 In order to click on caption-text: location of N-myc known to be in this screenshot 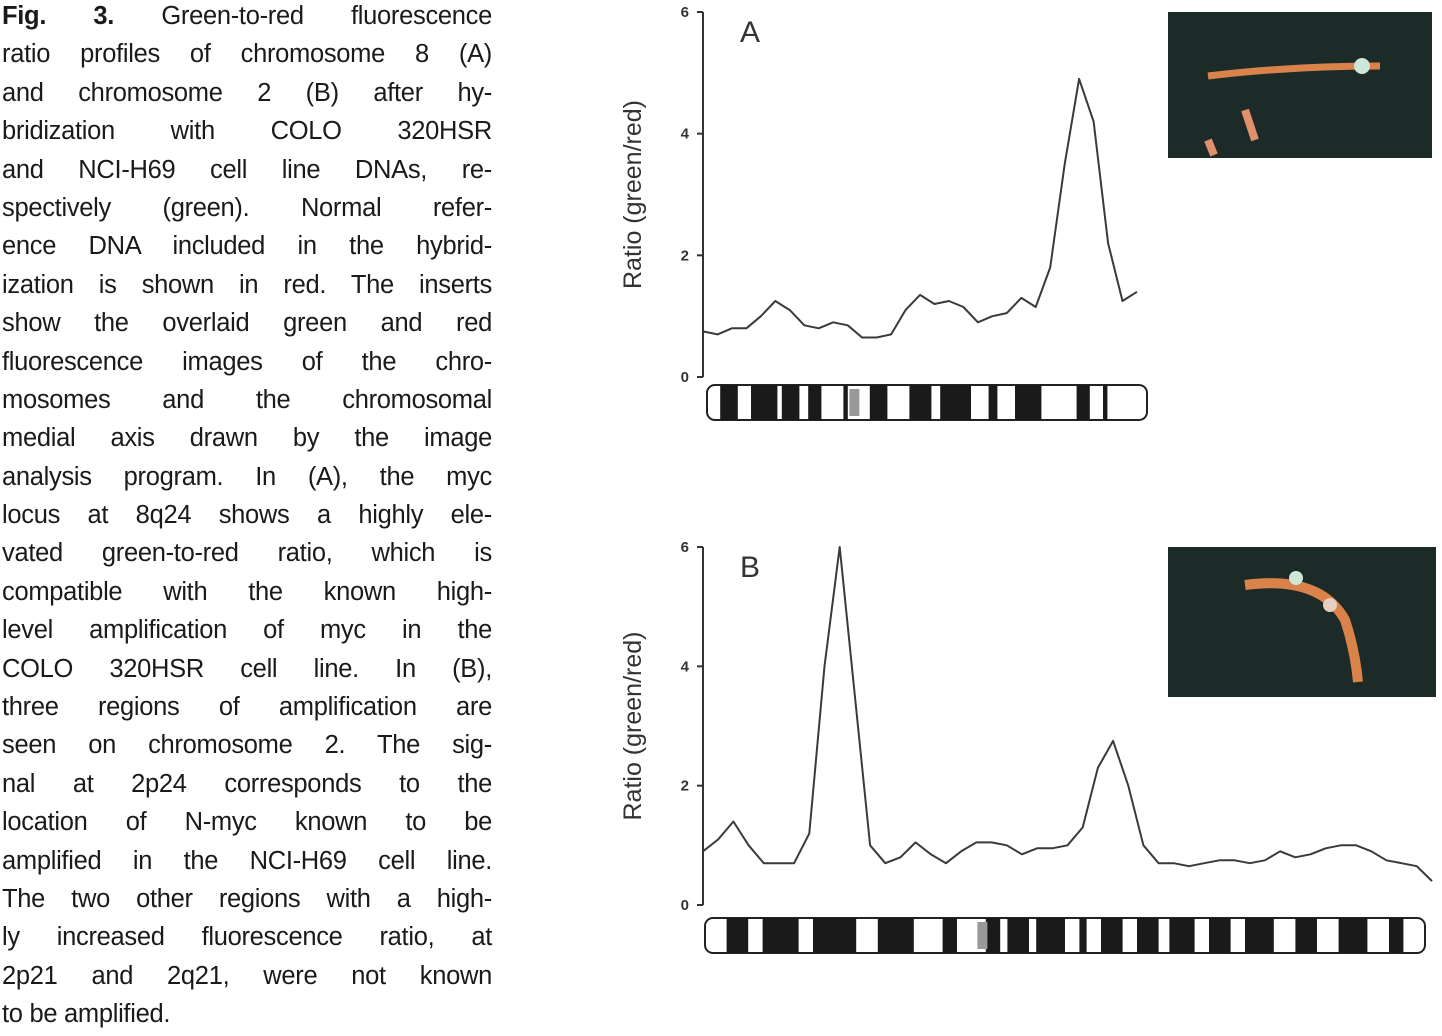, I will do `click(247, 822)`.